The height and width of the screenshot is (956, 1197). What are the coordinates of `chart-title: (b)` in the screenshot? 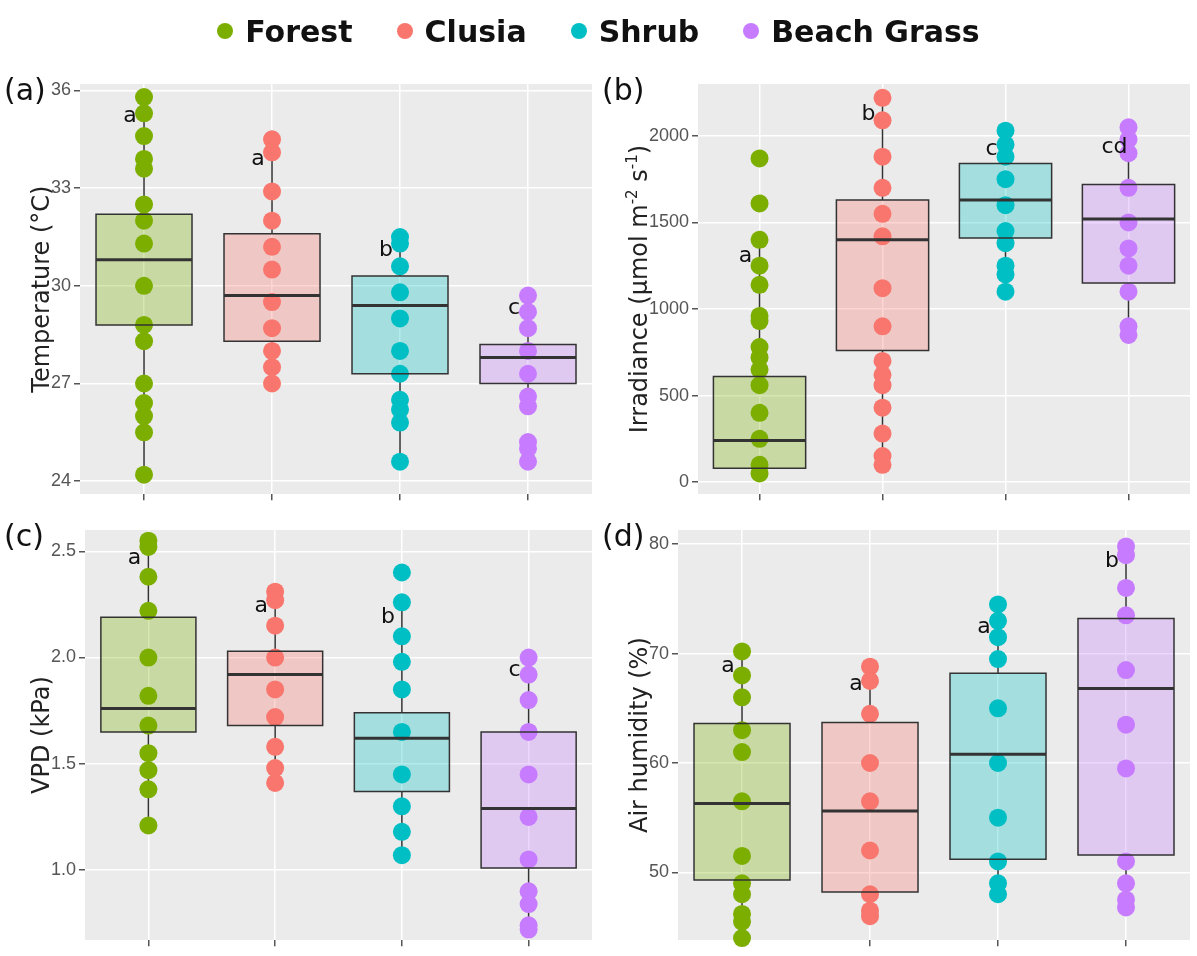 It's located at (623, 89).